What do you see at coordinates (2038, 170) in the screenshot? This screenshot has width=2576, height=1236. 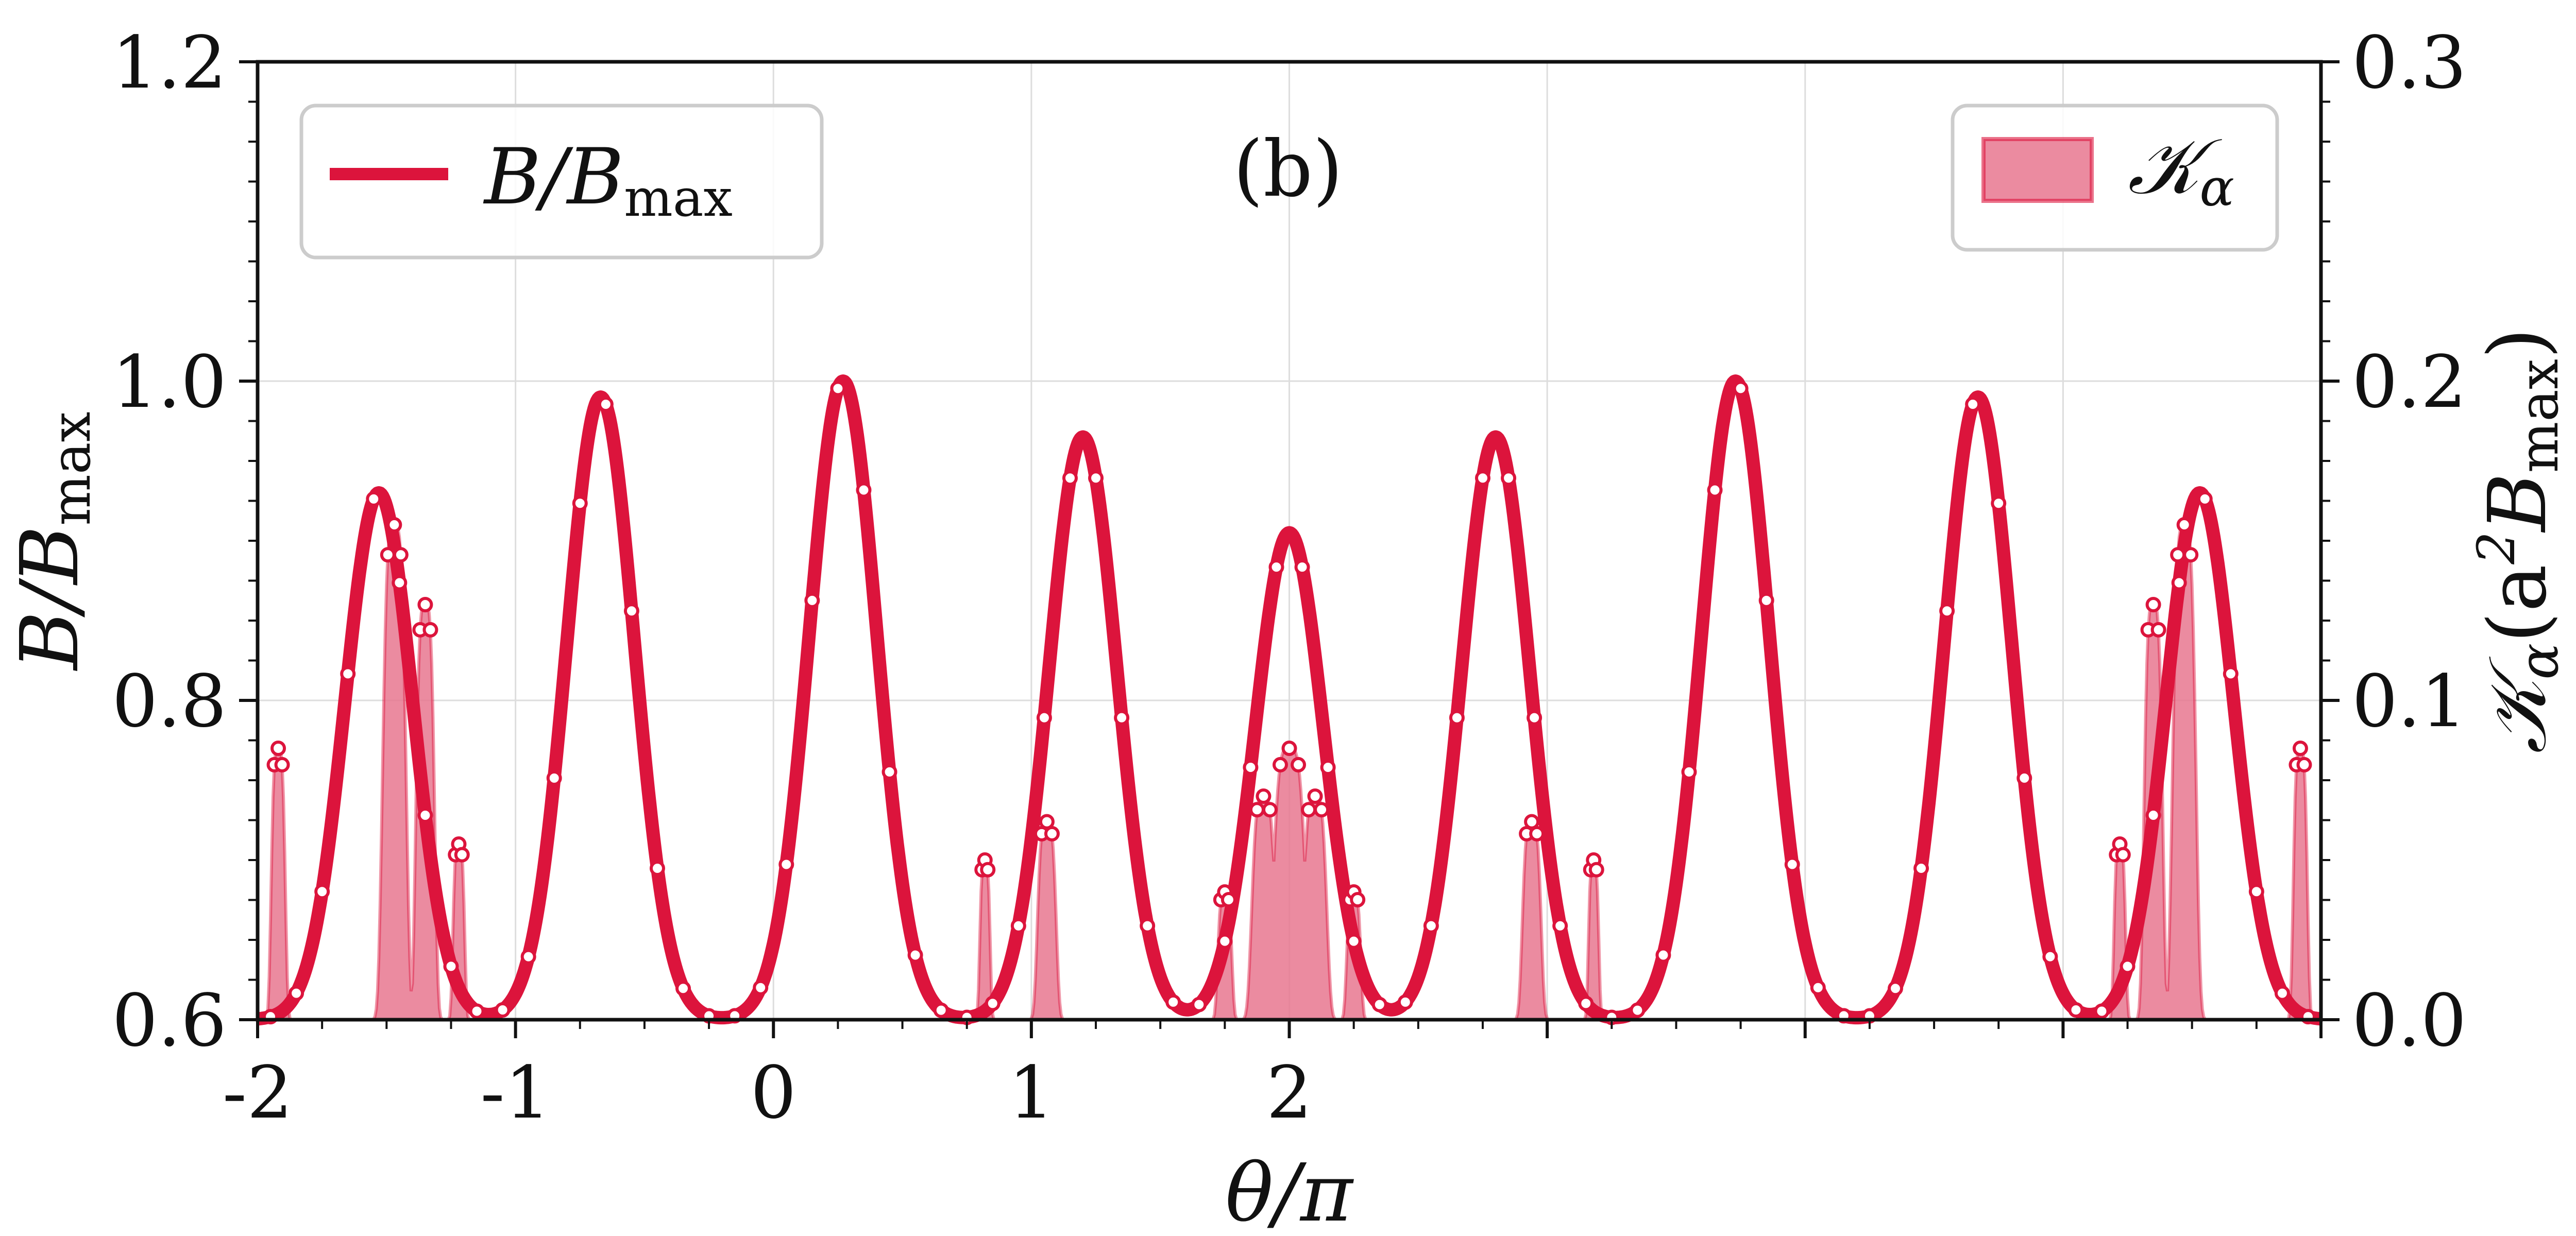 I see `legend-k-swatch` at bounding box center [2038, 170].